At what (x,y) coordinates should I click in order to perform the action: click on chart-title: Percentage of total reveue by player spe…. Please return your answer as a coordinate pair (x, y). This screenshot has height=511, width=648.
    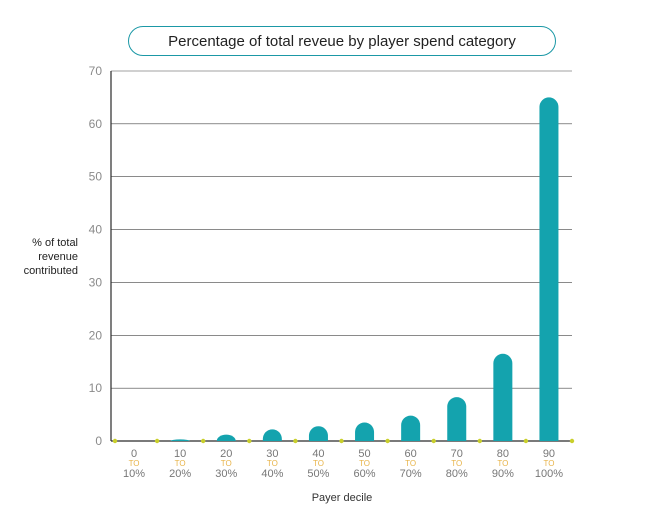
    Looking at the image, I should click on (342, 41).